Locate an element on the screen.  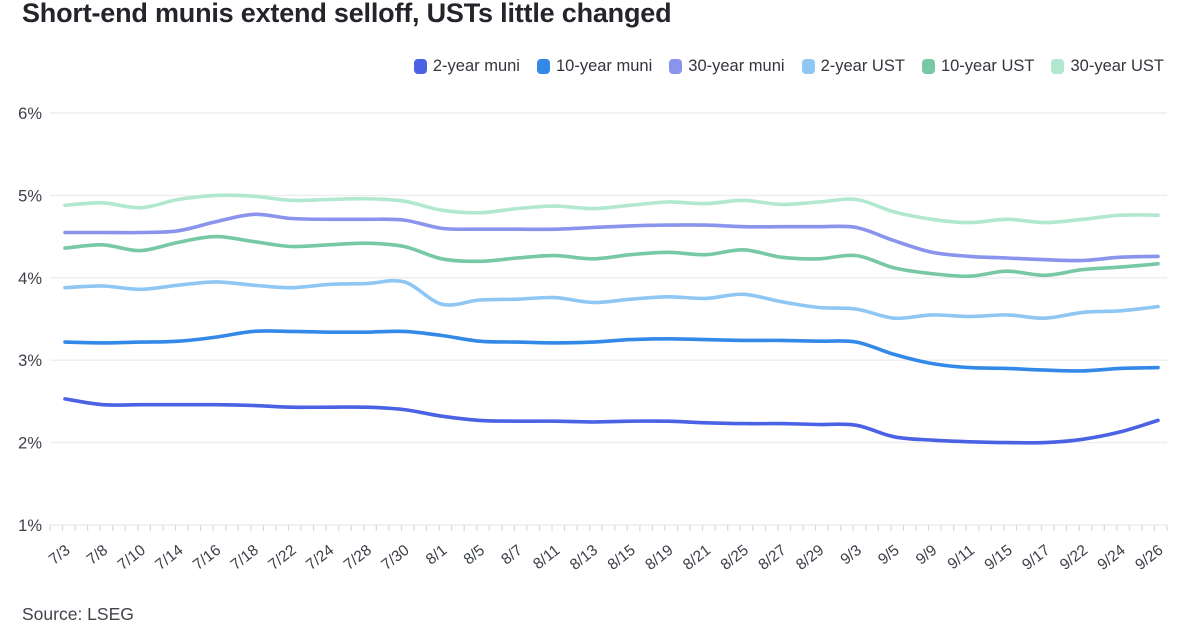
x-axis-label: 9/9 is located at coordinates (926, 555).